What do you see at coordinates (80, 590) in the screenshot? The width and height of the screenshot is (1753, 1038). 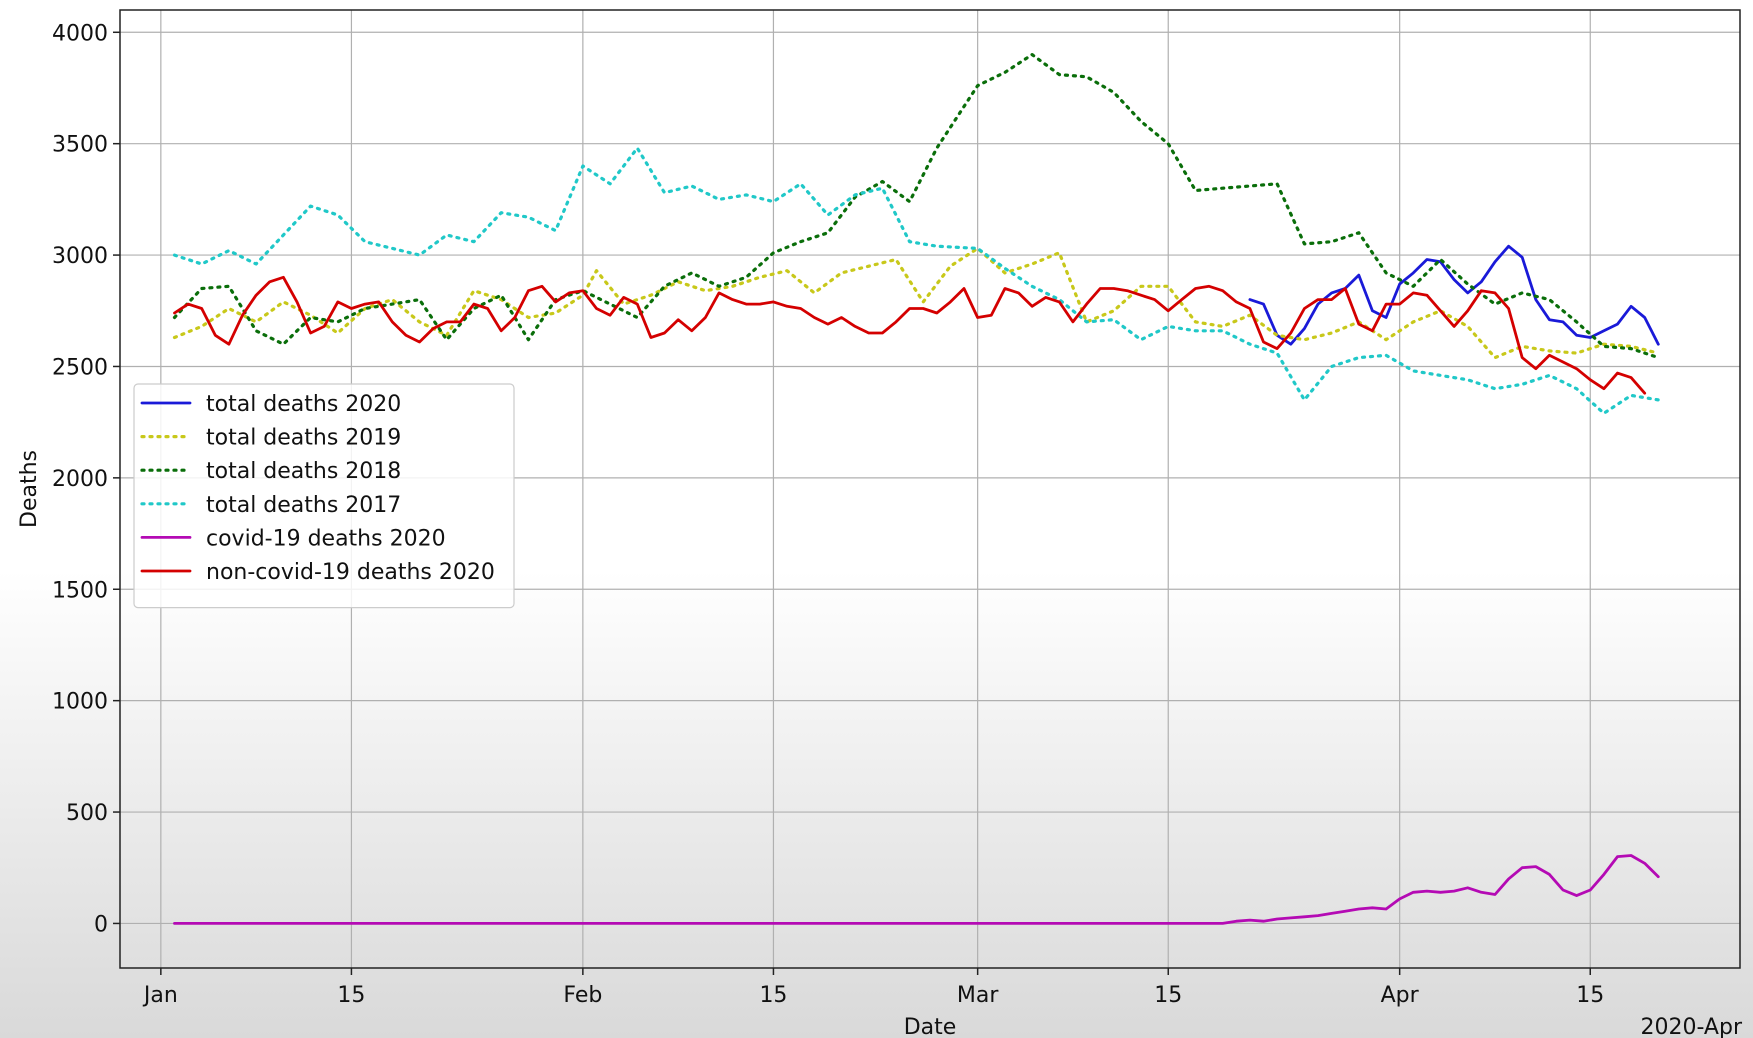 I see `y-tick-label: 1500` at bounding box center [80, 590].